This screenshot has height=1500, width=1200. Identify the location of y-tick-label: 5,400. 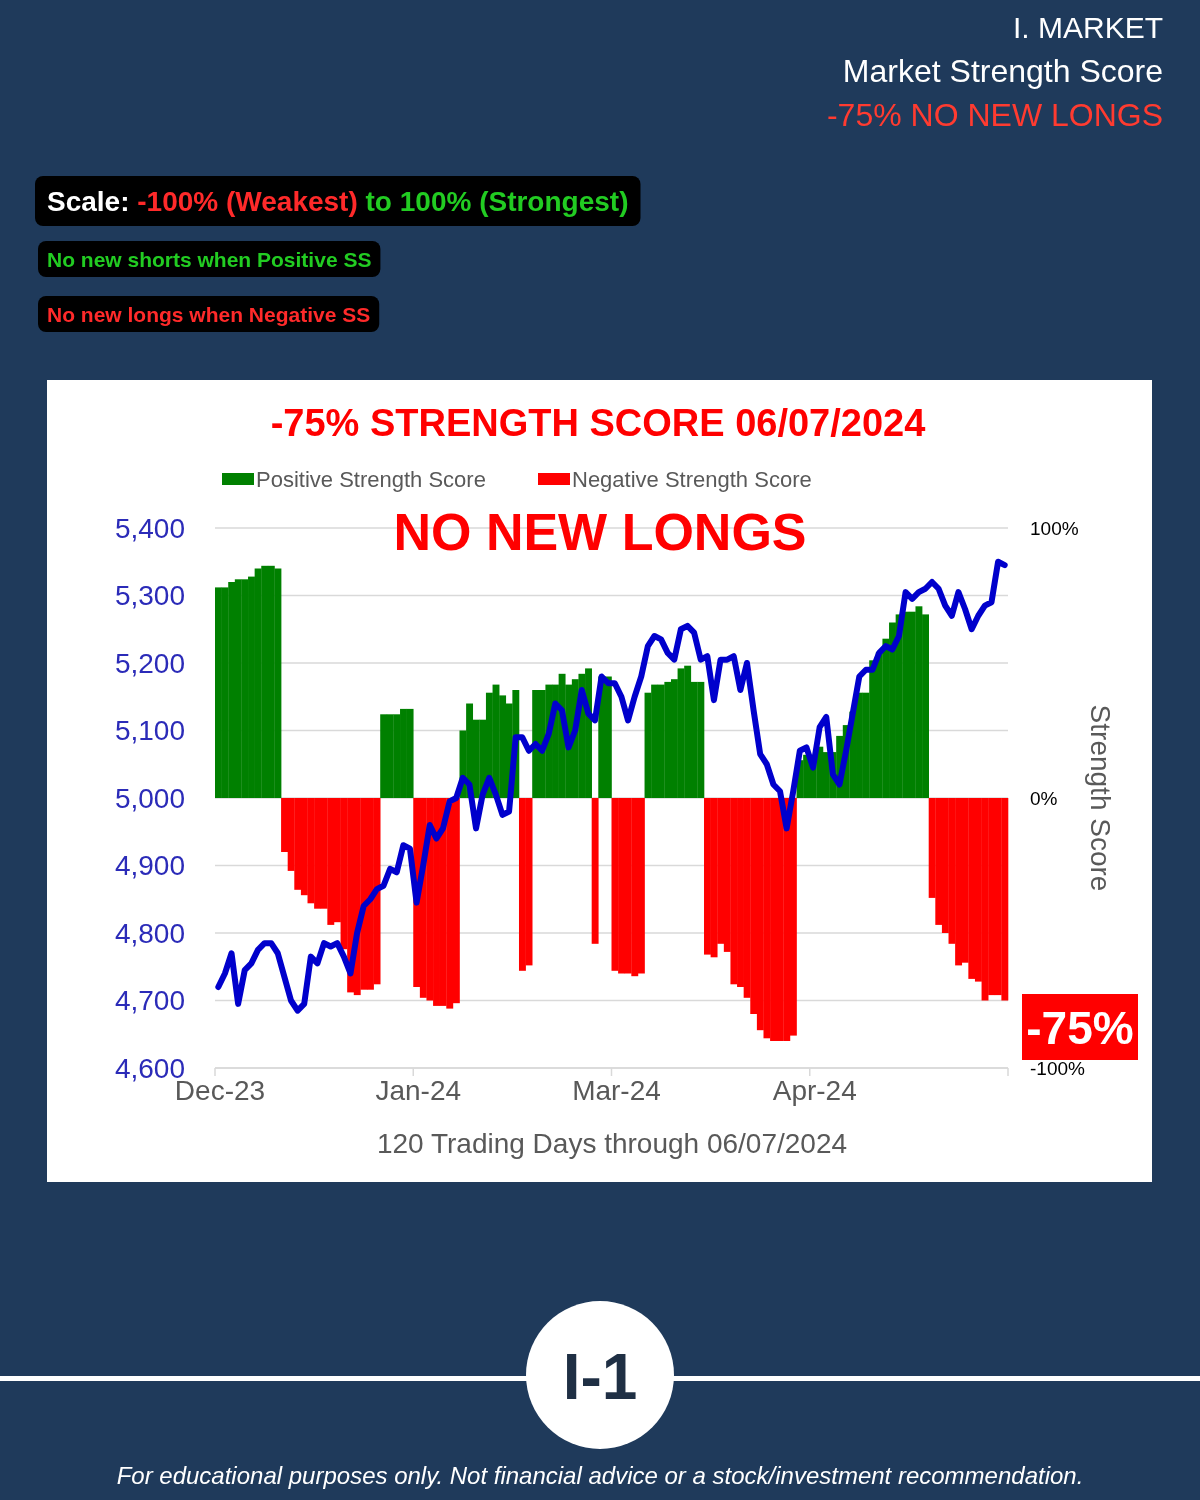
(149, 528).